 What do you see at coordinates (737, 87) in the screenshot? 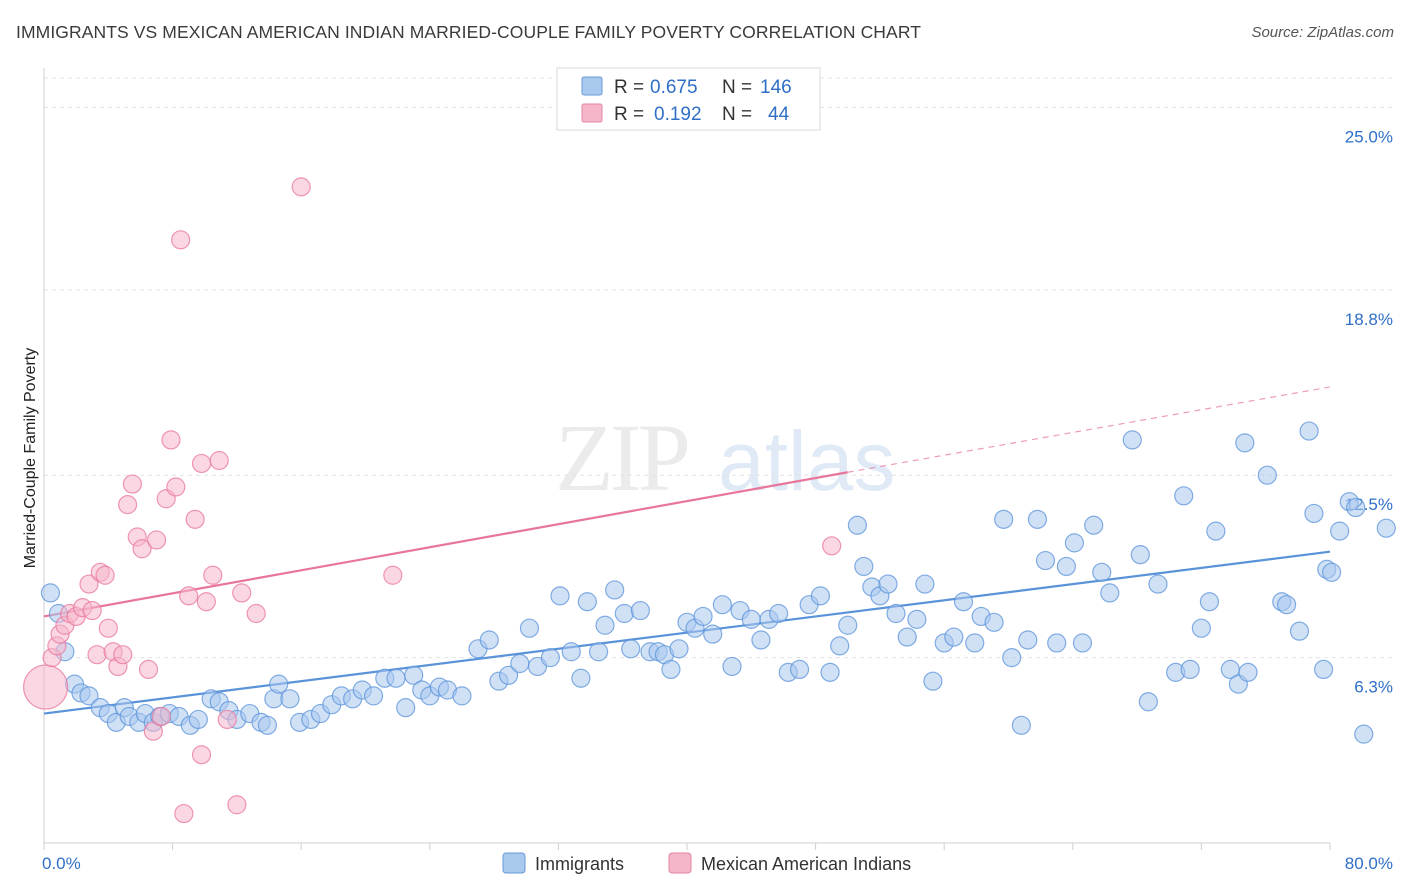
I see `legend-n-label-1: N =` at bounding box center [737, 87].